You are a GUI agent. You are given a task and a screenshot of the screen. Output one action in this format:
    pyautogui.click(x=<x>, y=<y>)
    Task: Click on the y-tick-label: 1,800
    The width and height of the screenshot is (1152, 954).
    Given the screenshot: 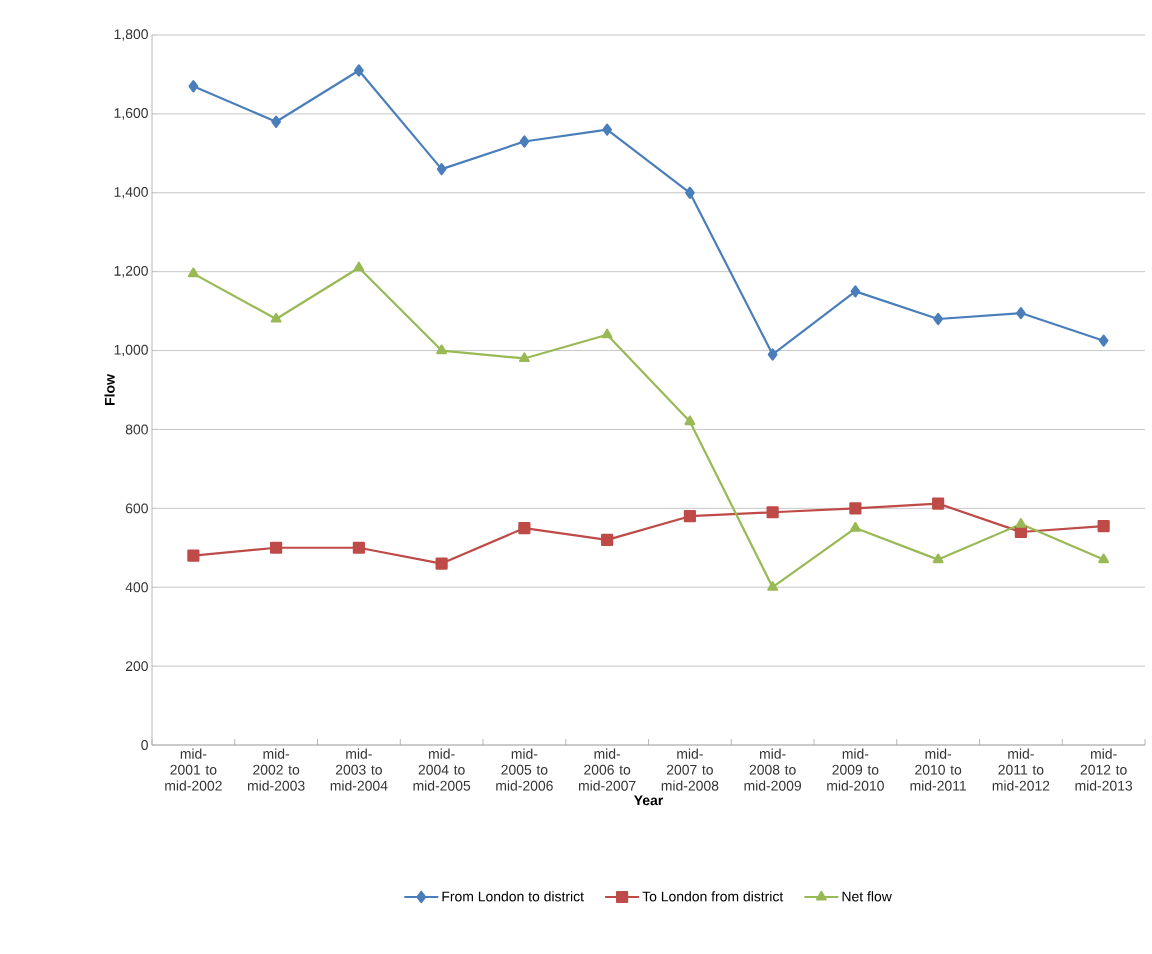 What is the action you would take?
    pyautogui.click(x=131, y=35)
    